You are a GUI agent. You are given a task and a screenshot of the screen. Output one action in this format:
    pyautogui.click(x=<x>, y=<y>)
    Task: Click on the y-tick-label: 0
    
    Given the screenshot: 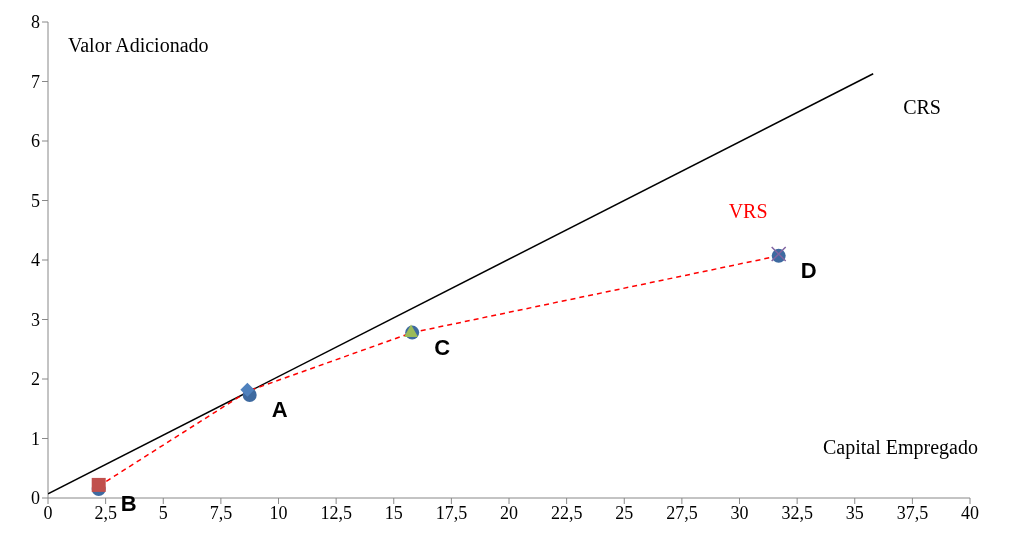 What is the action you would take?
    pyautogui.click(x=35, y=498)
    